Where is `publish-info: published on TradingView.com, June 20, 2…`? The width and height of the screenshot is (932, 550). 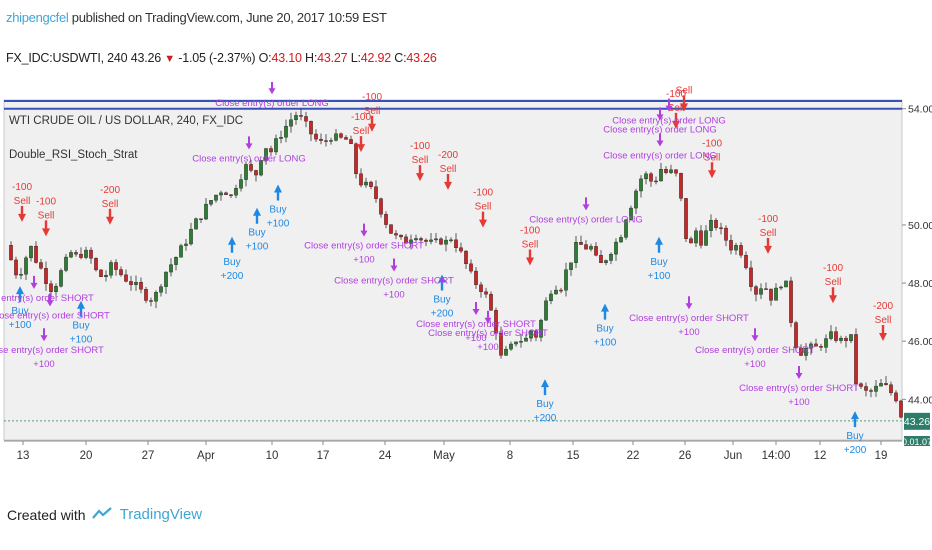 publish-info: published on TradingView.com, June 20, 2… is located at coordinates (227, 17).